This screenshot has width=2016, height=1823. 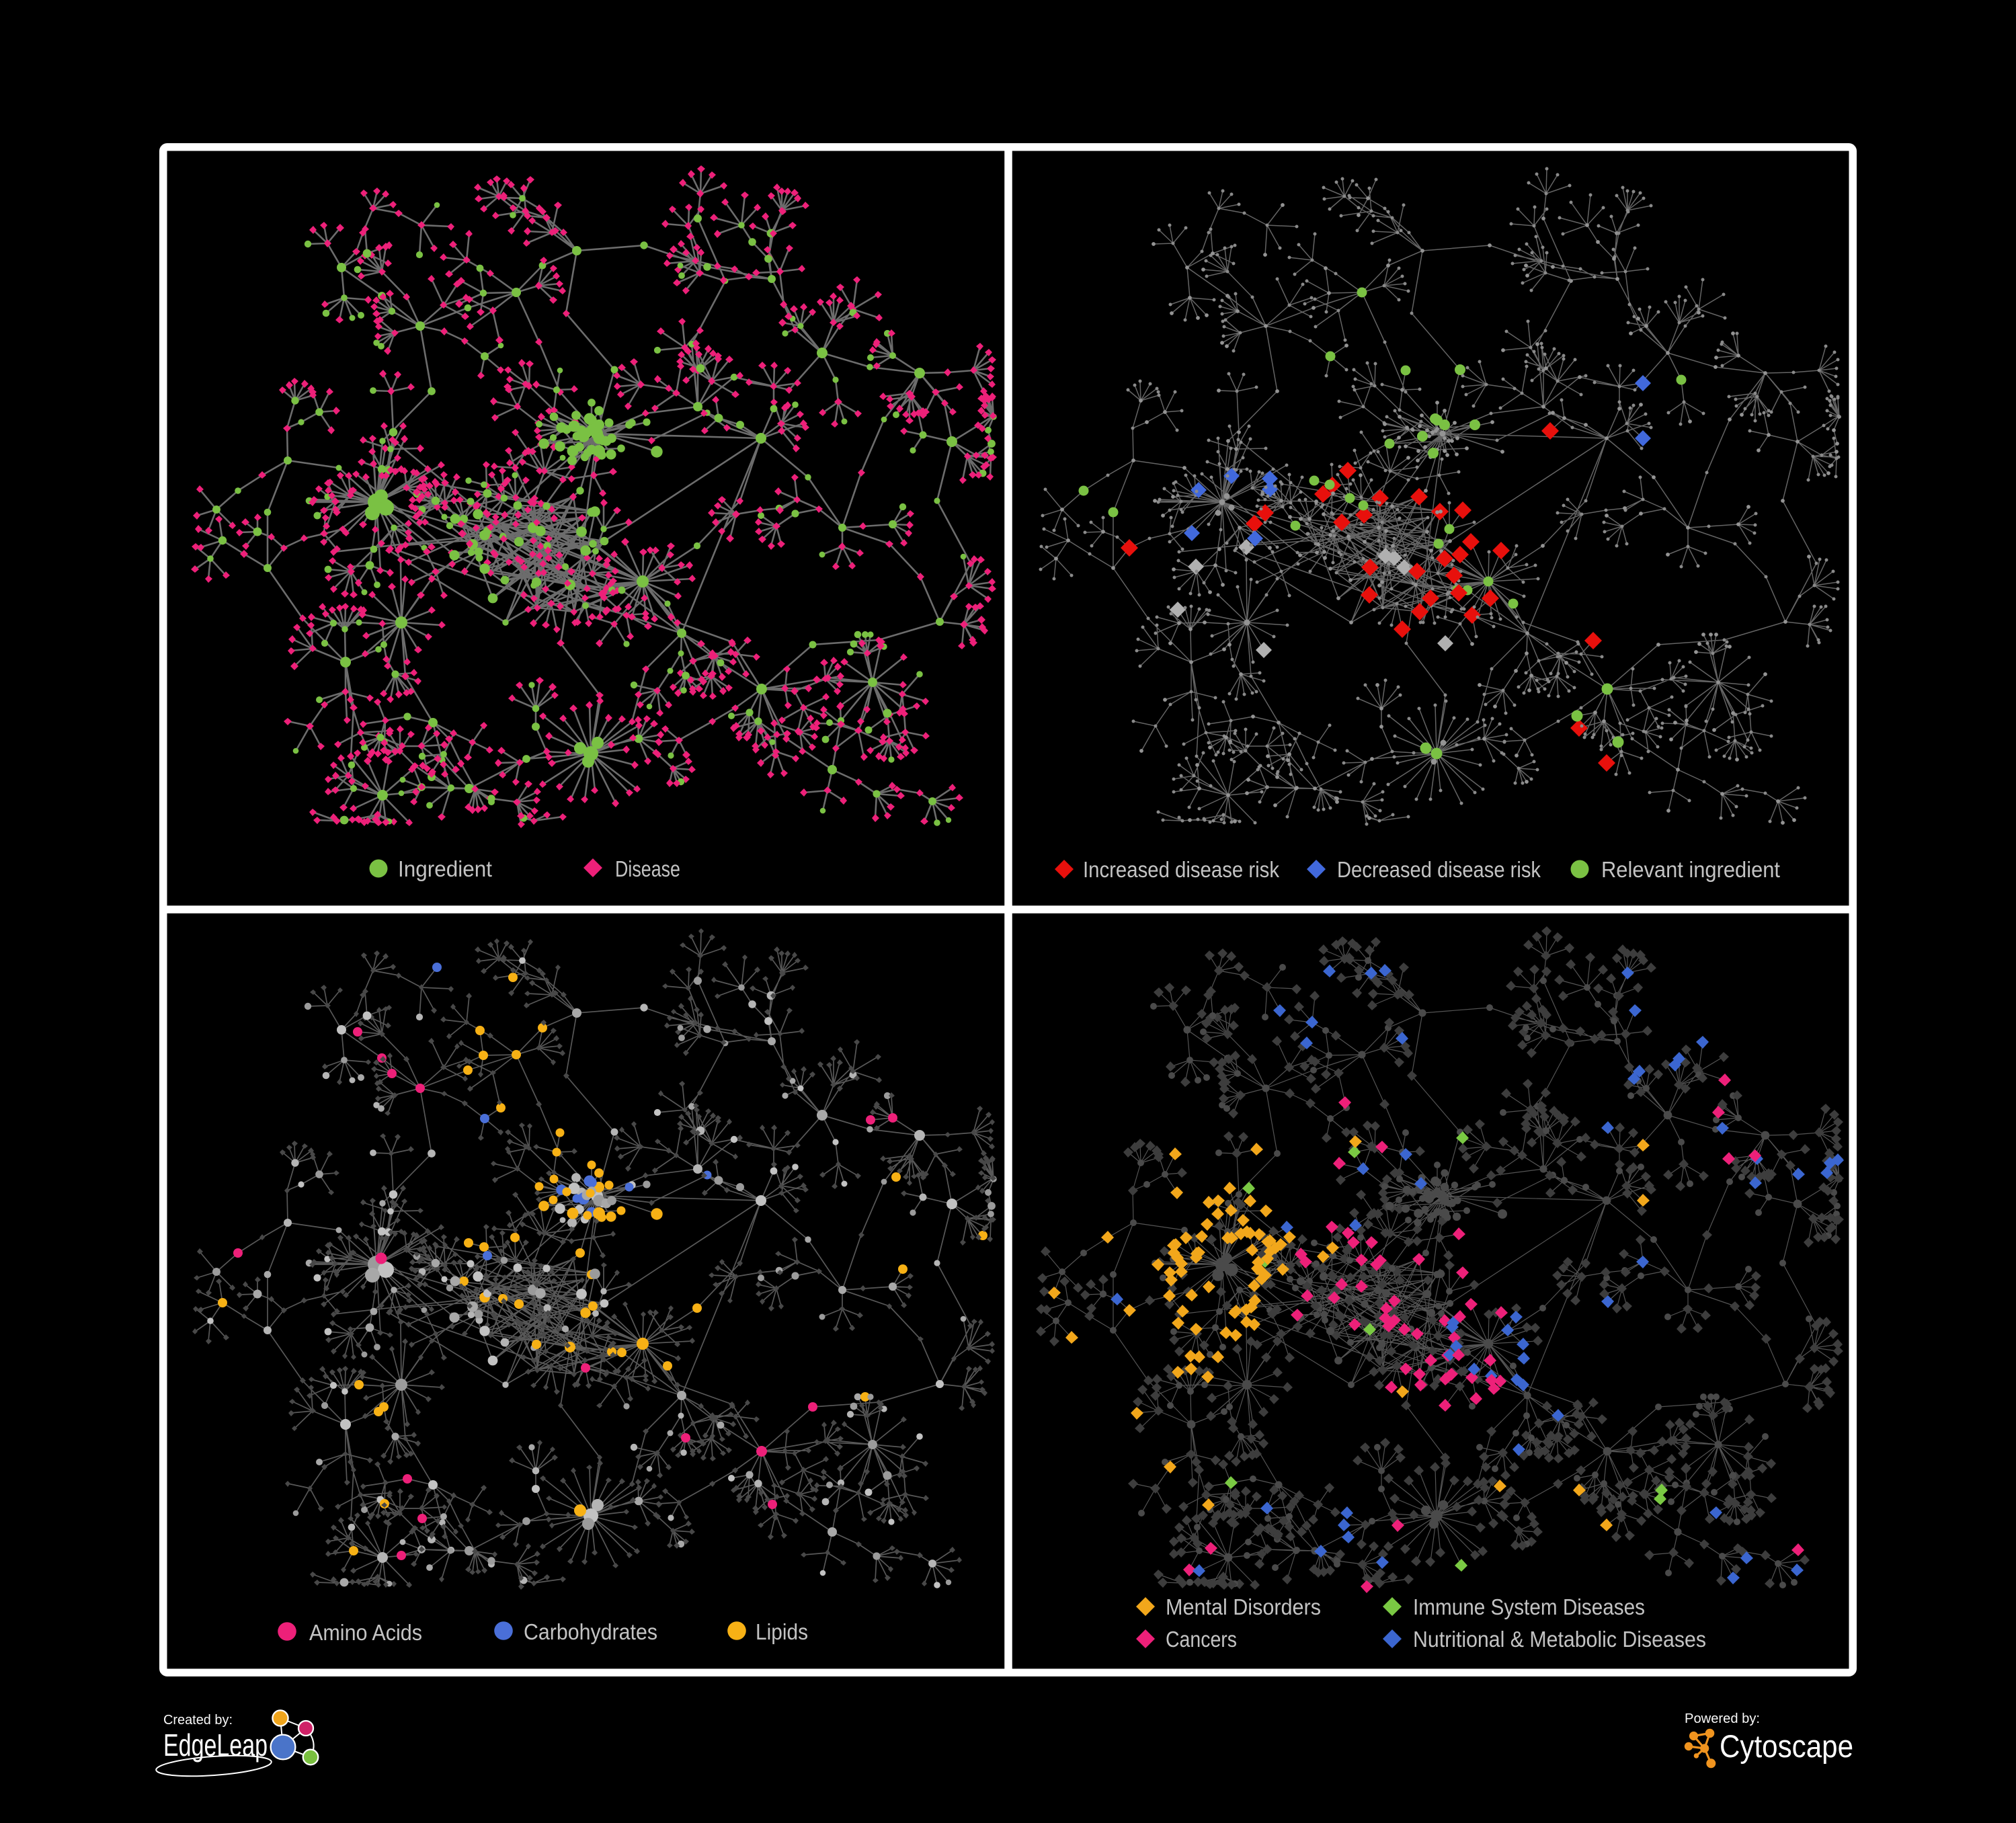 What do you see at coordinates (365, 1633) in the screenshot?
I see `svg-text: Amino Acids` at bounding box center [365, 1633].